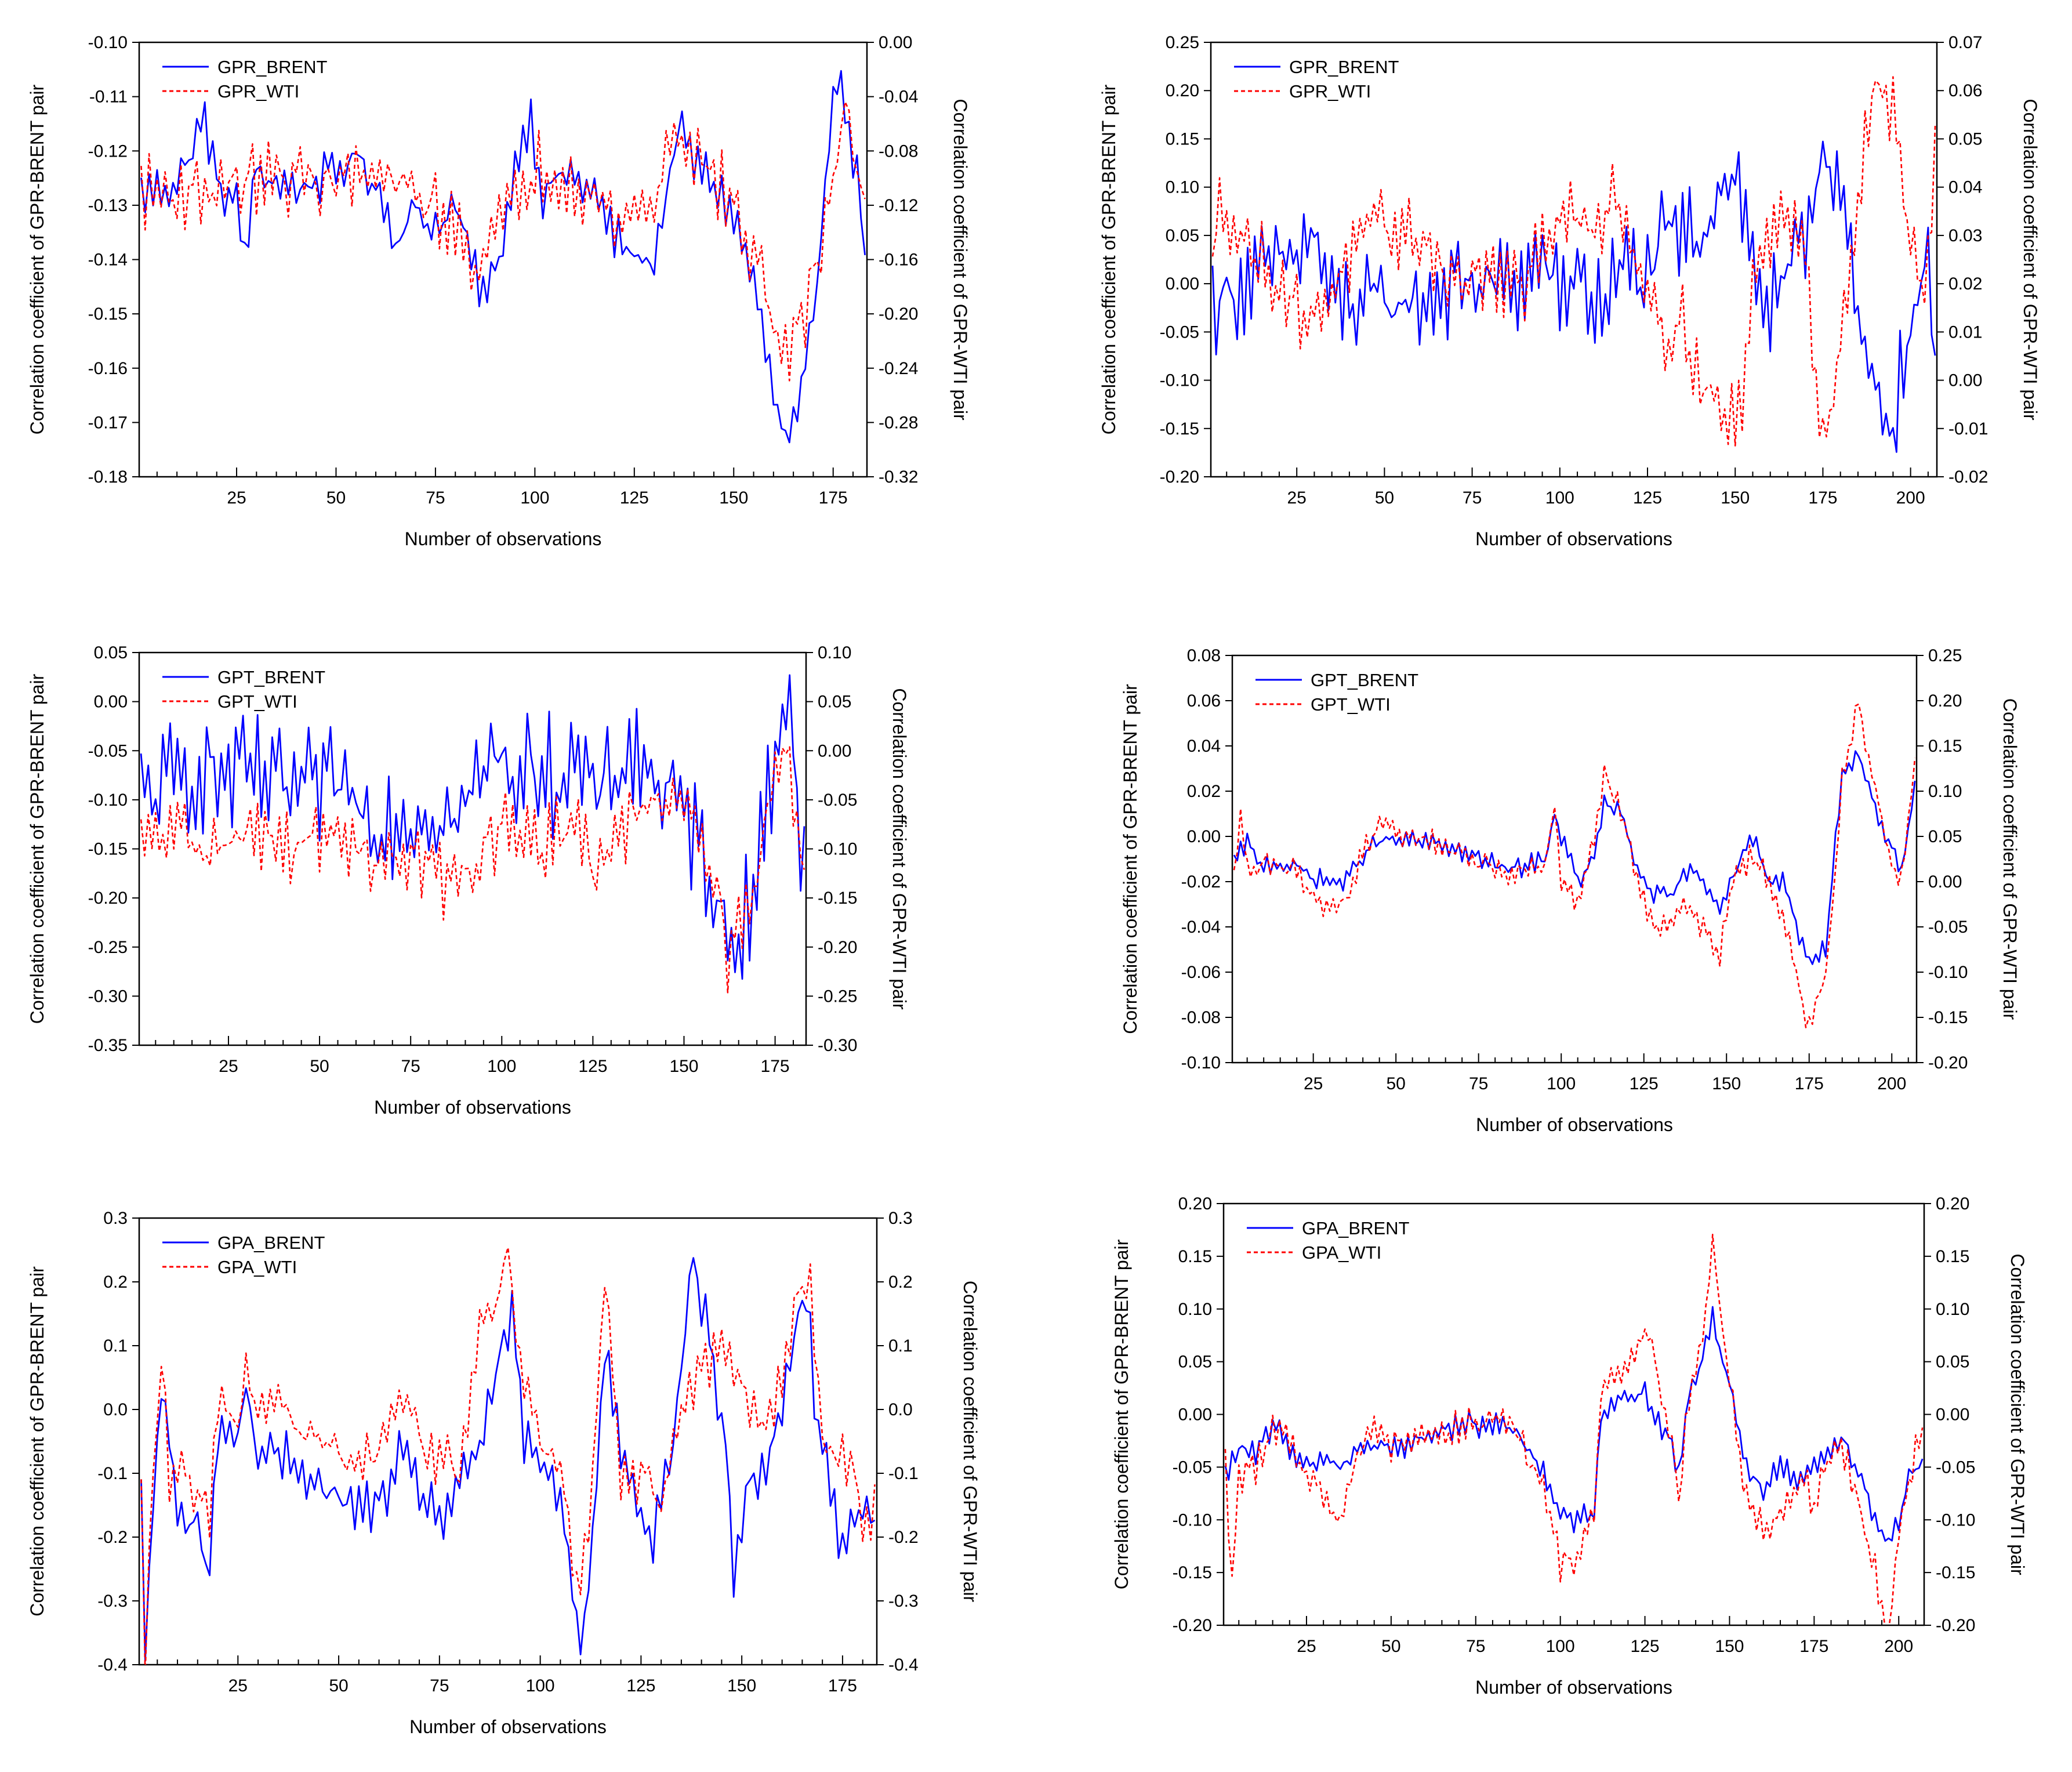 This screenshot has height=1772, width=2072. Describe the element at coordinates (899, 849) in the screenshot. I see `y-right-axis-title: Correlation coefficient of GPR-WTI pair` at that location.